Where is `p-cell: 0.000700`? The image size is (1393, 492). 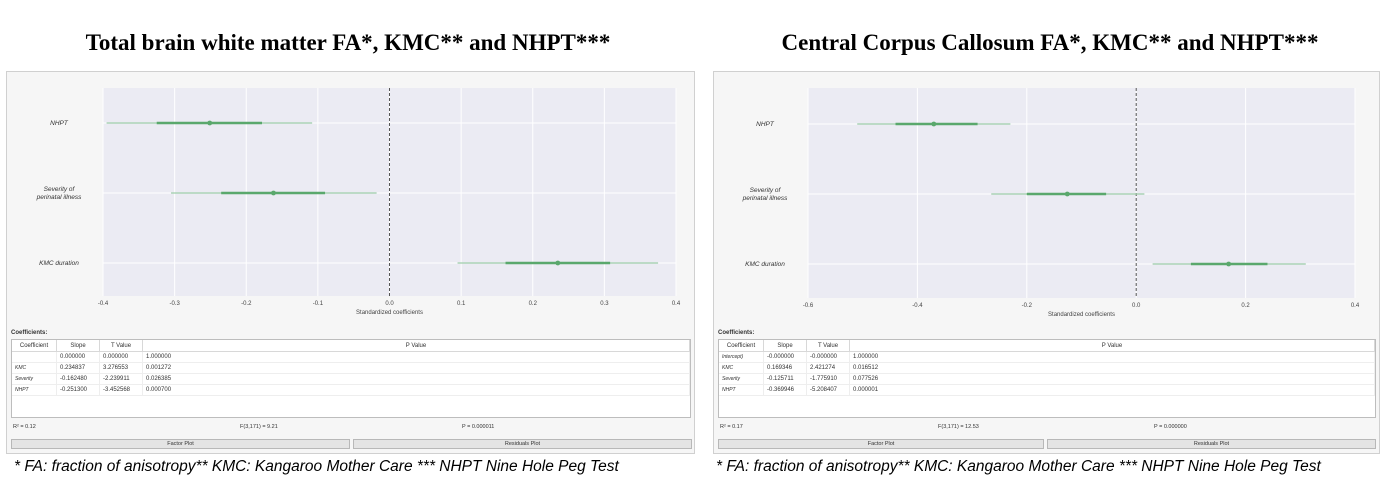
p-cell: 0.000700 is located at coordinates (416, 390).